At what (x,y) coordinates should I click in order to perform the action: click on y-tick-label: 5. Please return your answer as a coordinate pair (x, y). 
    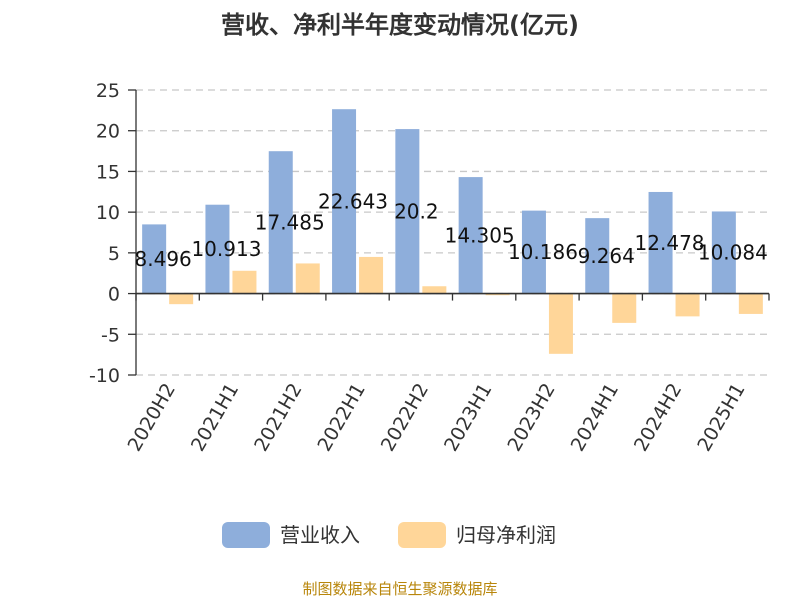
    Looking at the image, I should click on (114, 254).